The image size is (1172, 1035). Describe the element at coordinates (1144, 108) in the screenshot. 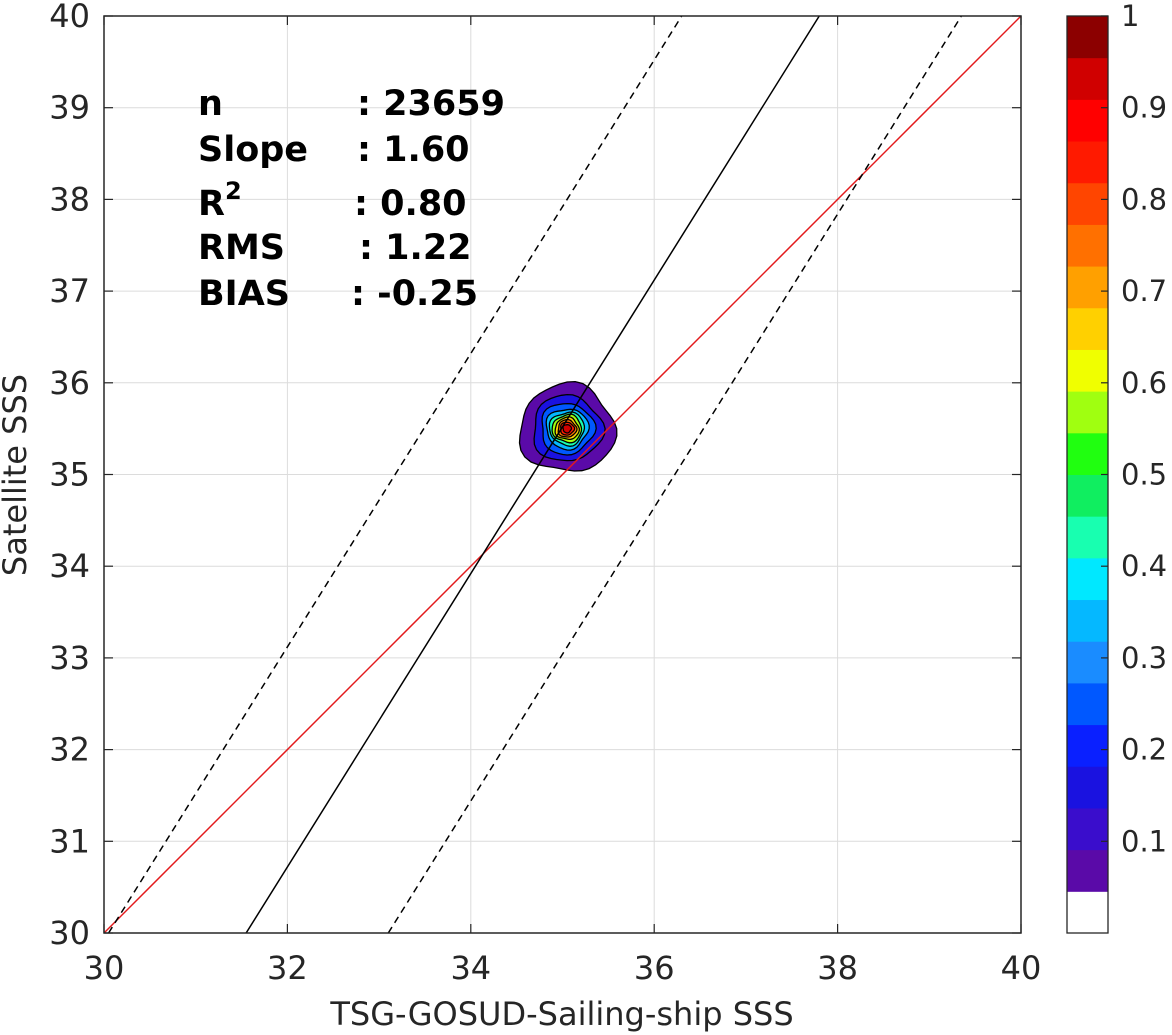

I see `colorbar-tick-label: 0.9` at that location.